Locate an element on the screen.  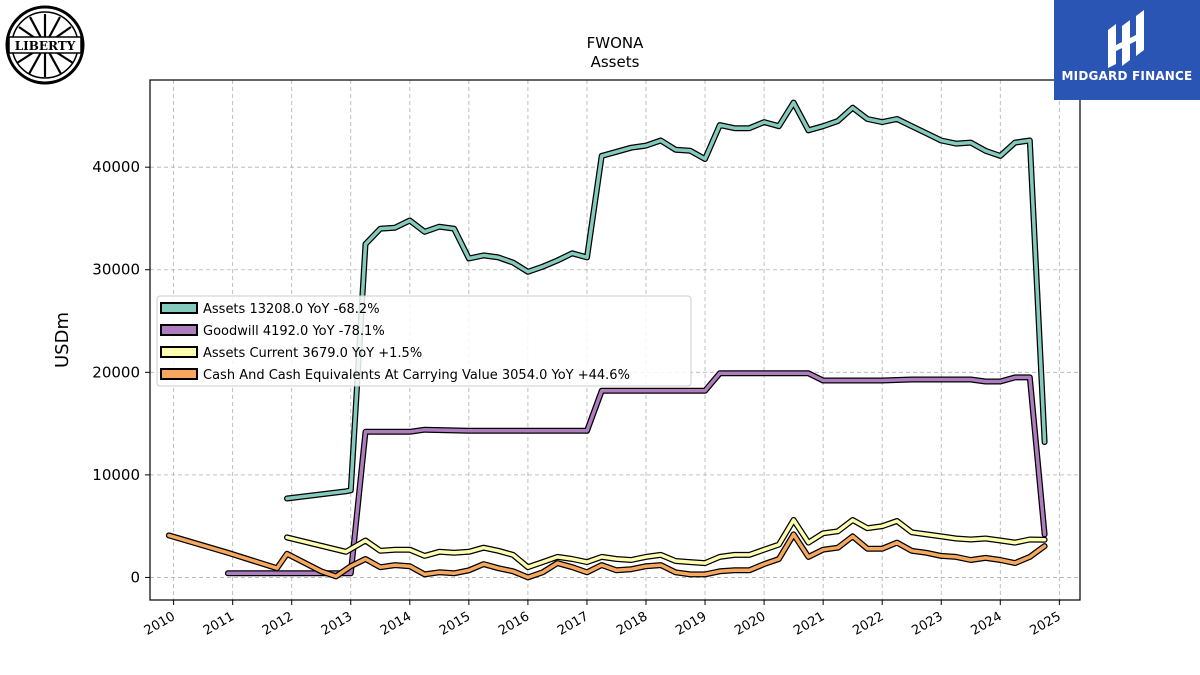
x-tick-label: 2014 is located at coordinates (396, 624).